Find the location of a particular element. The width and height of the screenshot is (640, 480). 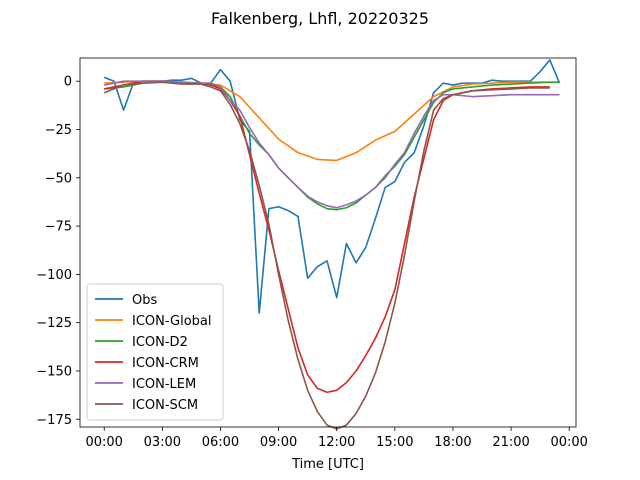

y-tick-label: −25 is located at coordinates (58, 130).